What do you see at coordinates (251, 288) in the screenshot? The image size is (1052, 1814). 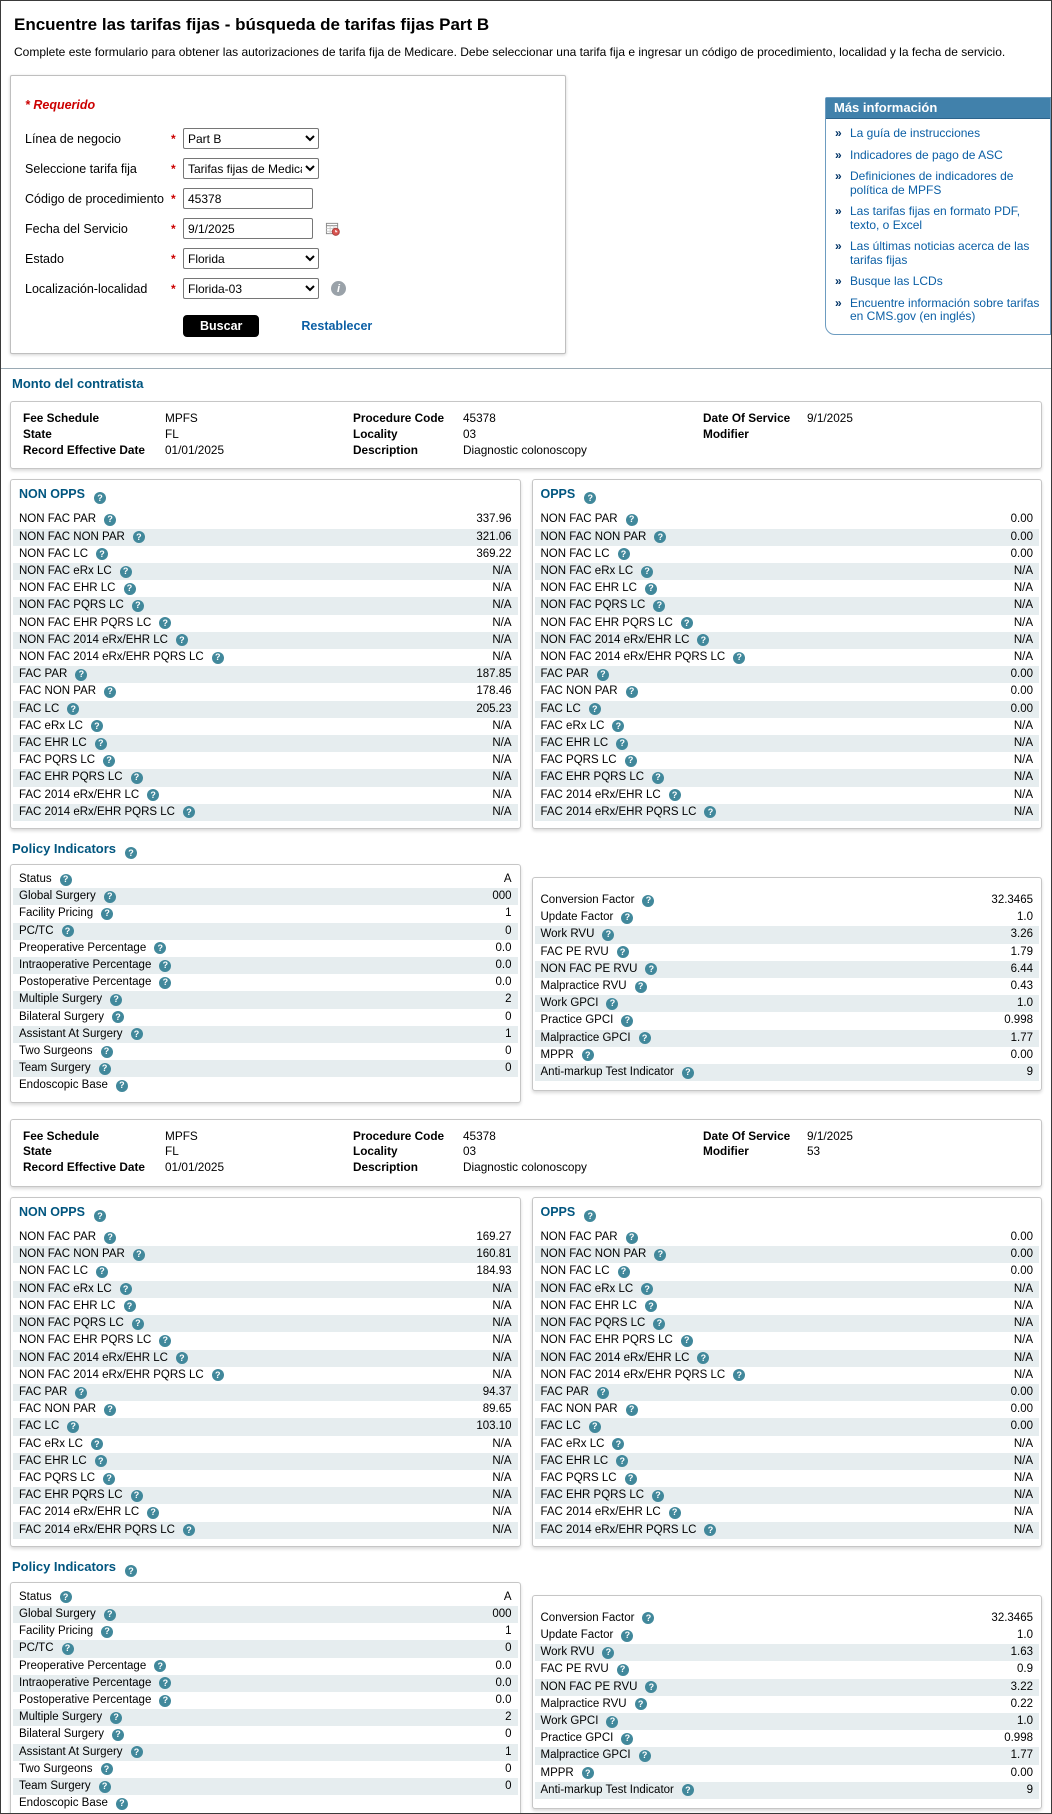 I see `locality-select: Florida-03` at bounding box center [251, 288].